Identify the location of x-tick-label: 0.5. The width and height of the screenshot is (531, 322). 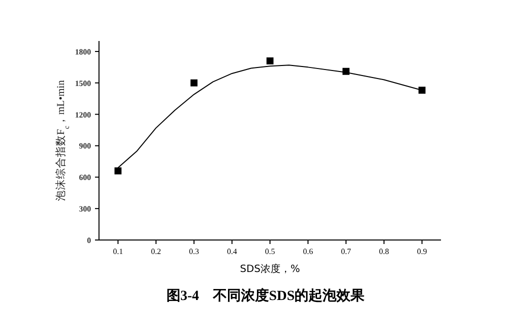
(270, 251).